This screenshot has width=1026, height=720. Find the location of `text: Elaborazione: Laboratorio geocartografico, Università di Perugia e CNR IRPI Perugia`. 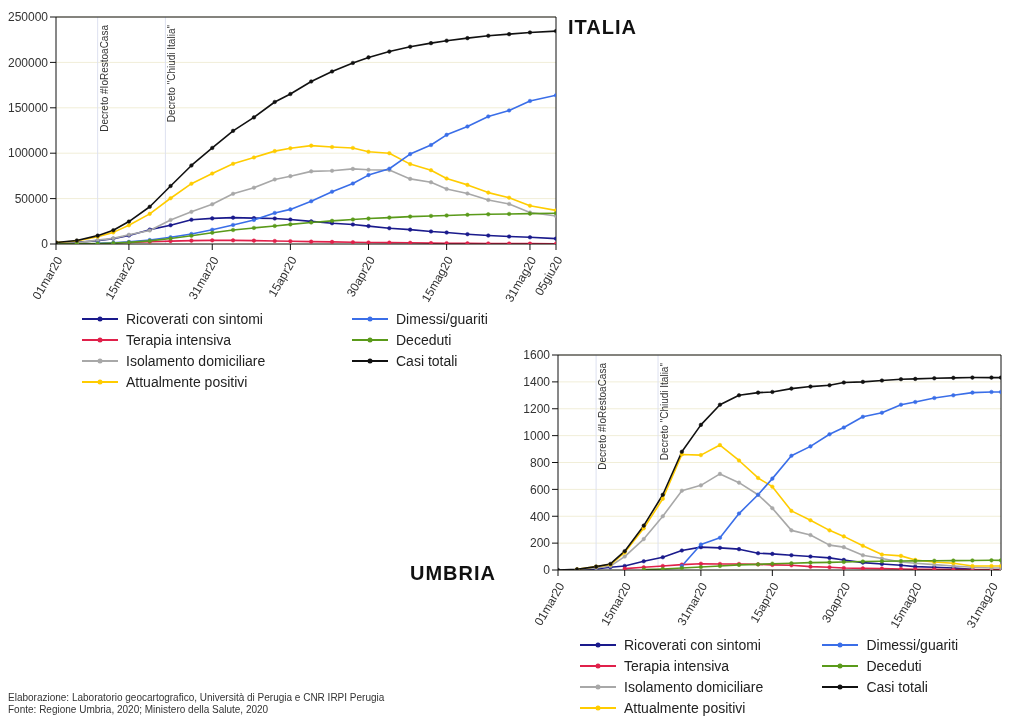

text: Elaborazione: Laboratorio geocartografico, Università di Perugia e CNR IRPI Perugia is located at coordinates (196, 698).